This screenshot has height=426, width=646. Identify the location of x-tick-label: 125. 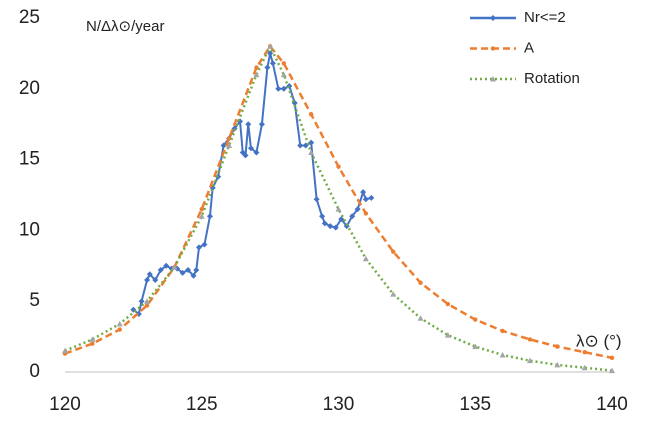
(202, 404).